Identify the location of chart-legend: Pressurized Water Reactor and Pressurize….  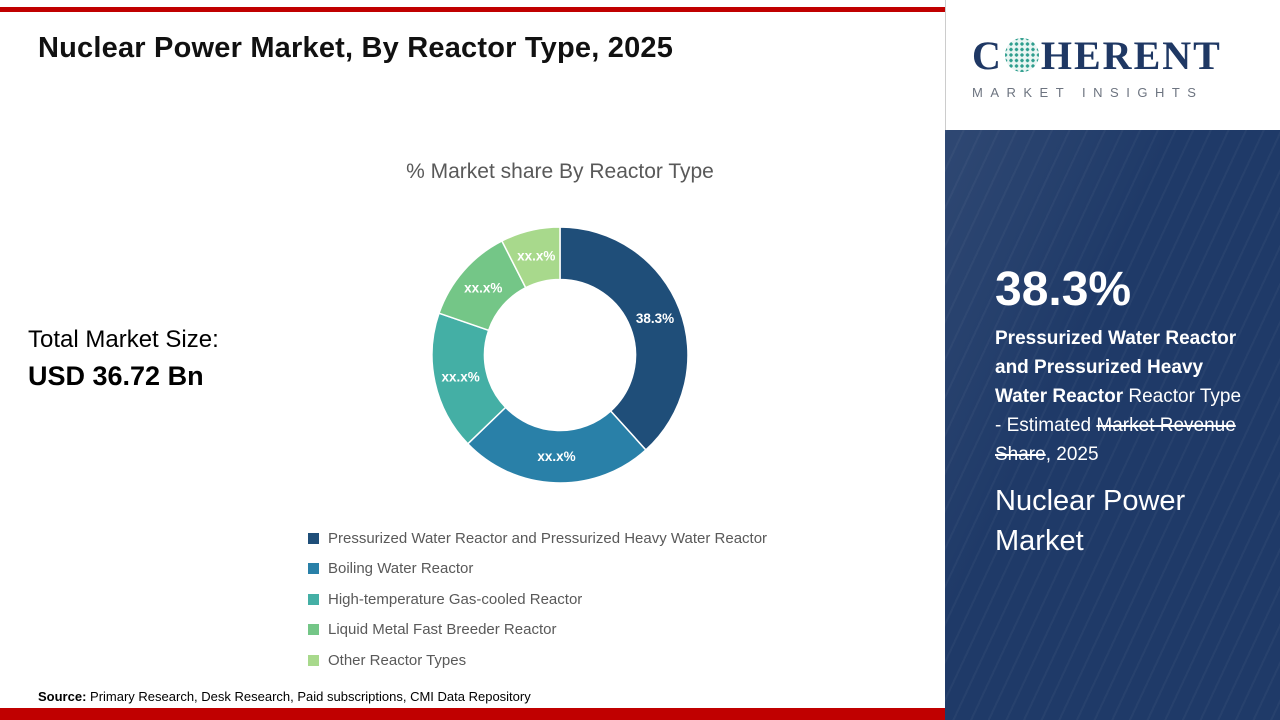
(537, 599).